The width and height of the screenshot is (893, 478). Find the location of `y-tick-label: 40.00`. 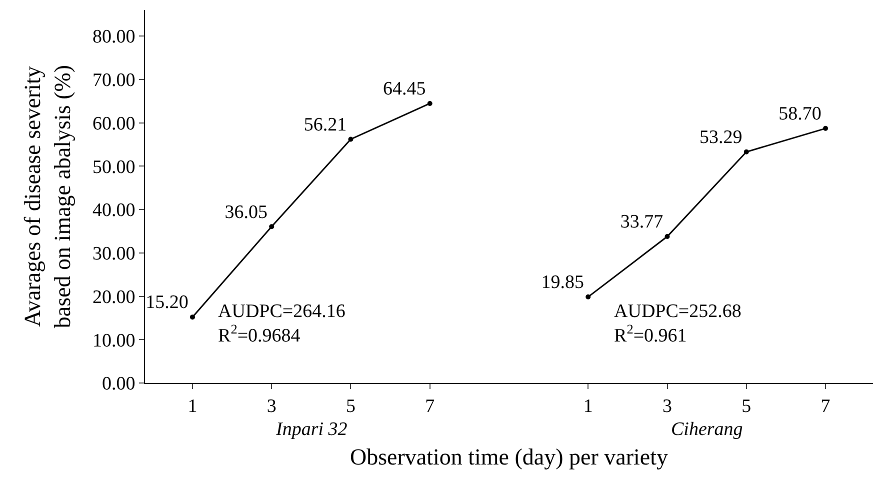

y-tick-label: 40.00 is located at coordinates (114, 211).